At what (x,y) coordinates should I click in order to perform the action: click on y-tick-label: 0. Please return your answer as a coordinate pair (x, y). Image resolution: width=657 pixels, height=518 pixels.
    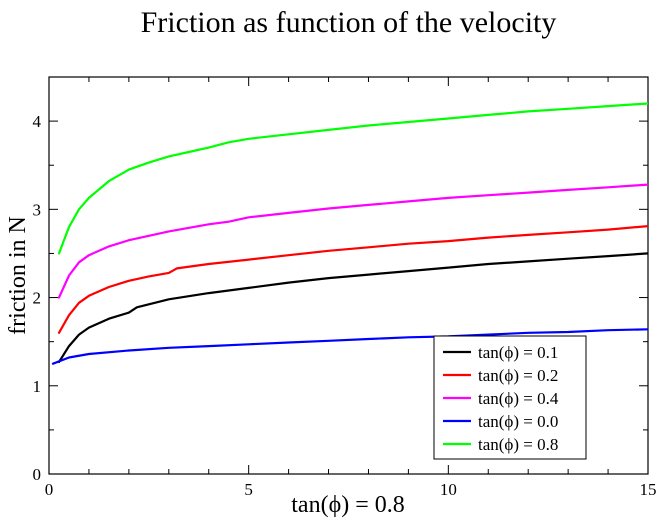
    Looking at the image, I should click on (37, 474).